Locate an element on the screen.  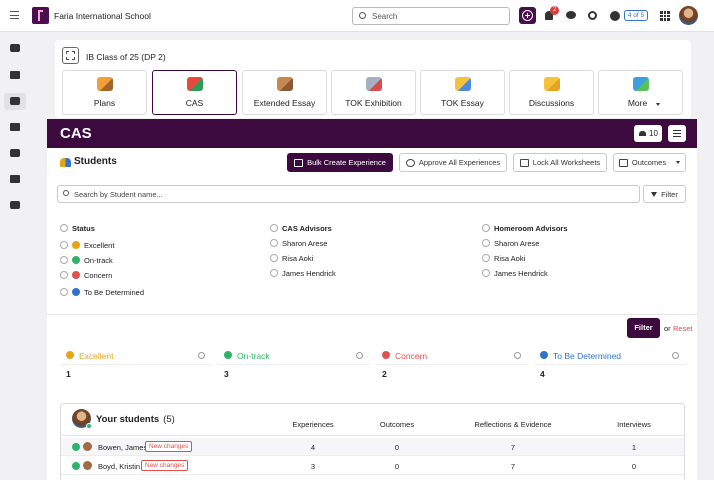
filter-toggle: Filter is located at coordinates (664, 194).